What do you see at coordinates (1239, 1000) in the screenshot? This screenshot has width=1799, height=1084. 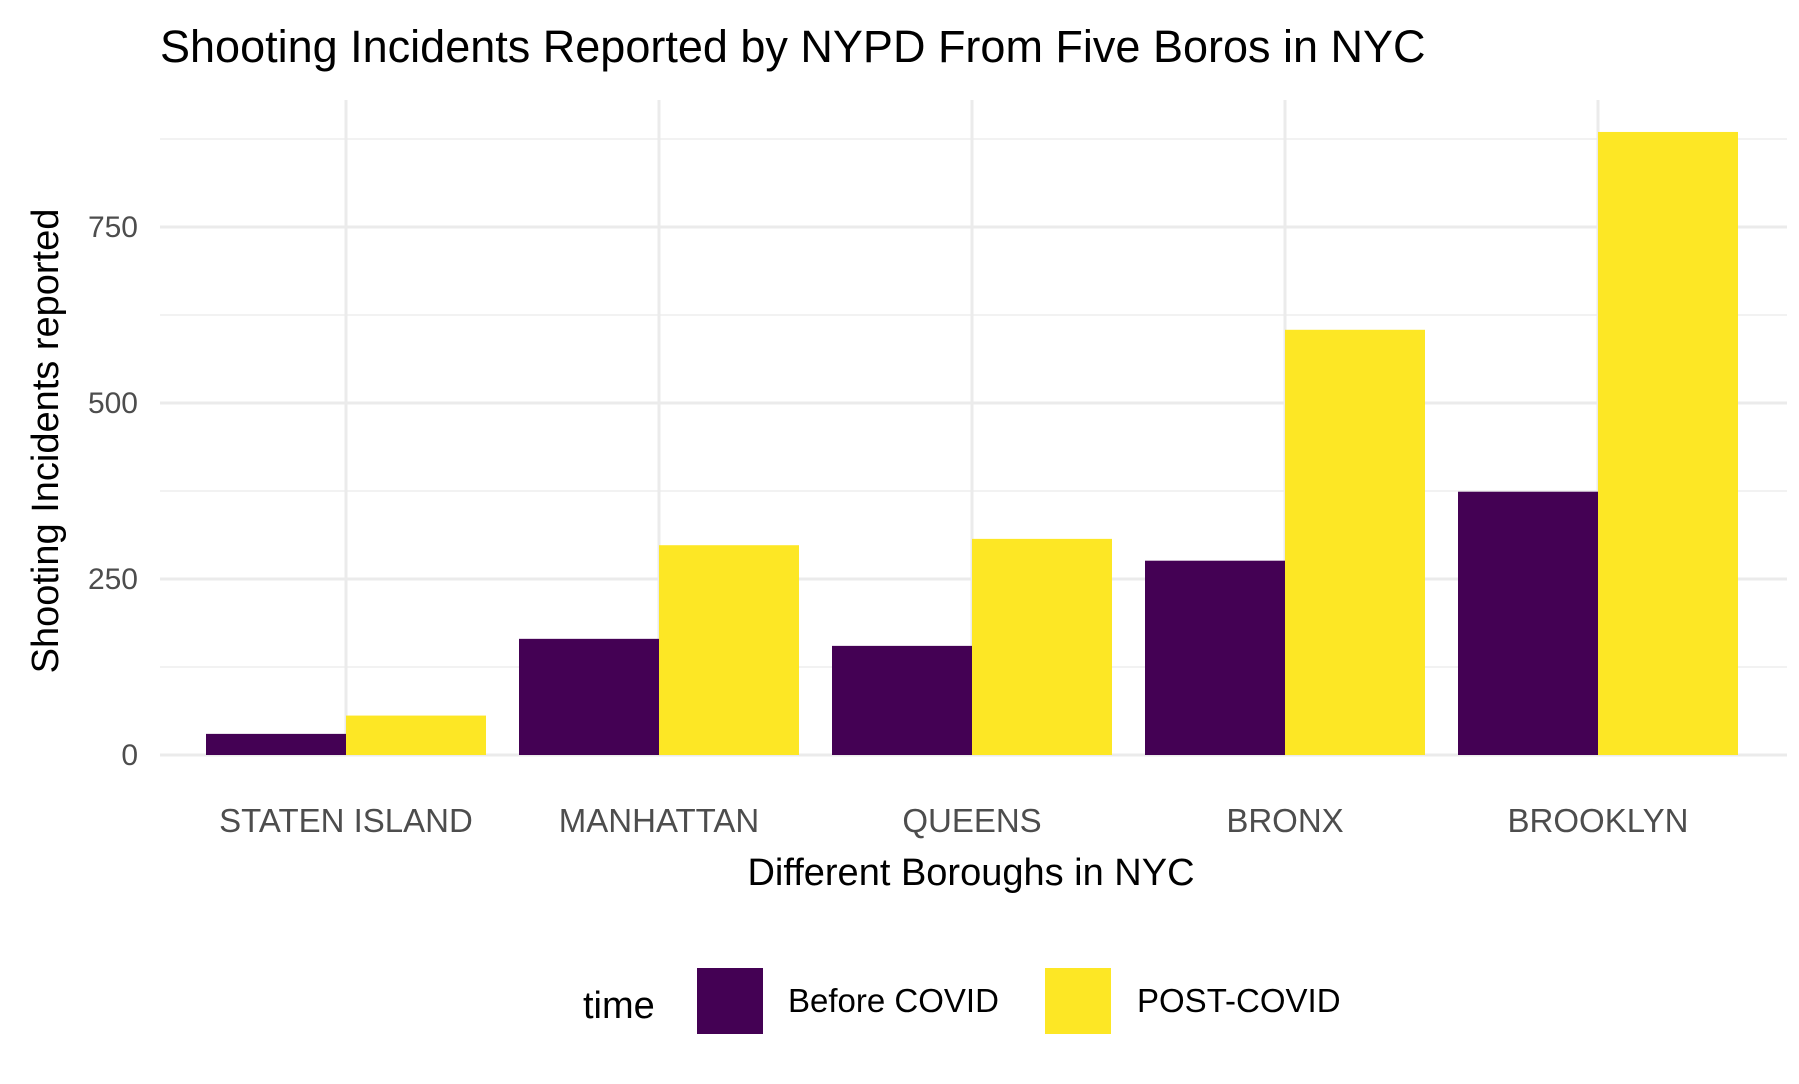 I see `legend-label: POST-COVID` at bounding box center [1239, 1000].